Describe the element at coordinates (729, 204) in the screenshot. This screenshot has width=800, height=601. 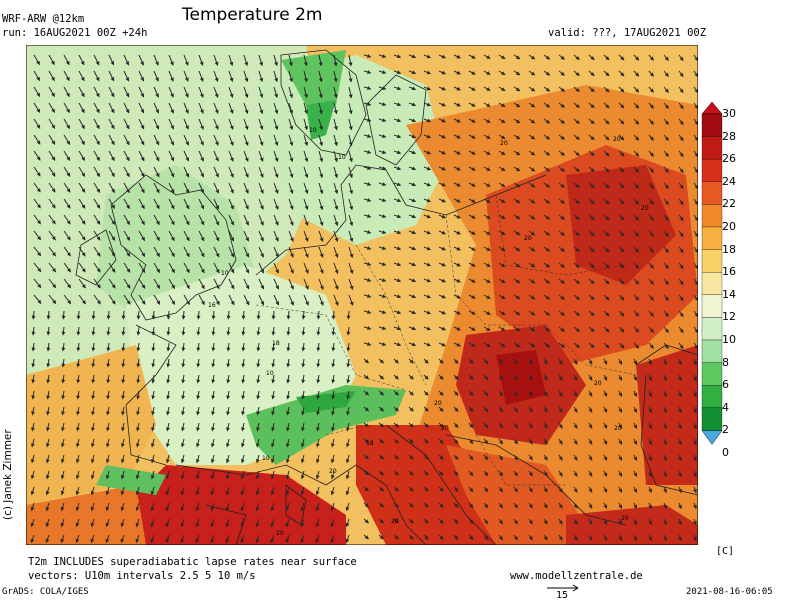
I see `colorbar-tick-label: 22` at that location.